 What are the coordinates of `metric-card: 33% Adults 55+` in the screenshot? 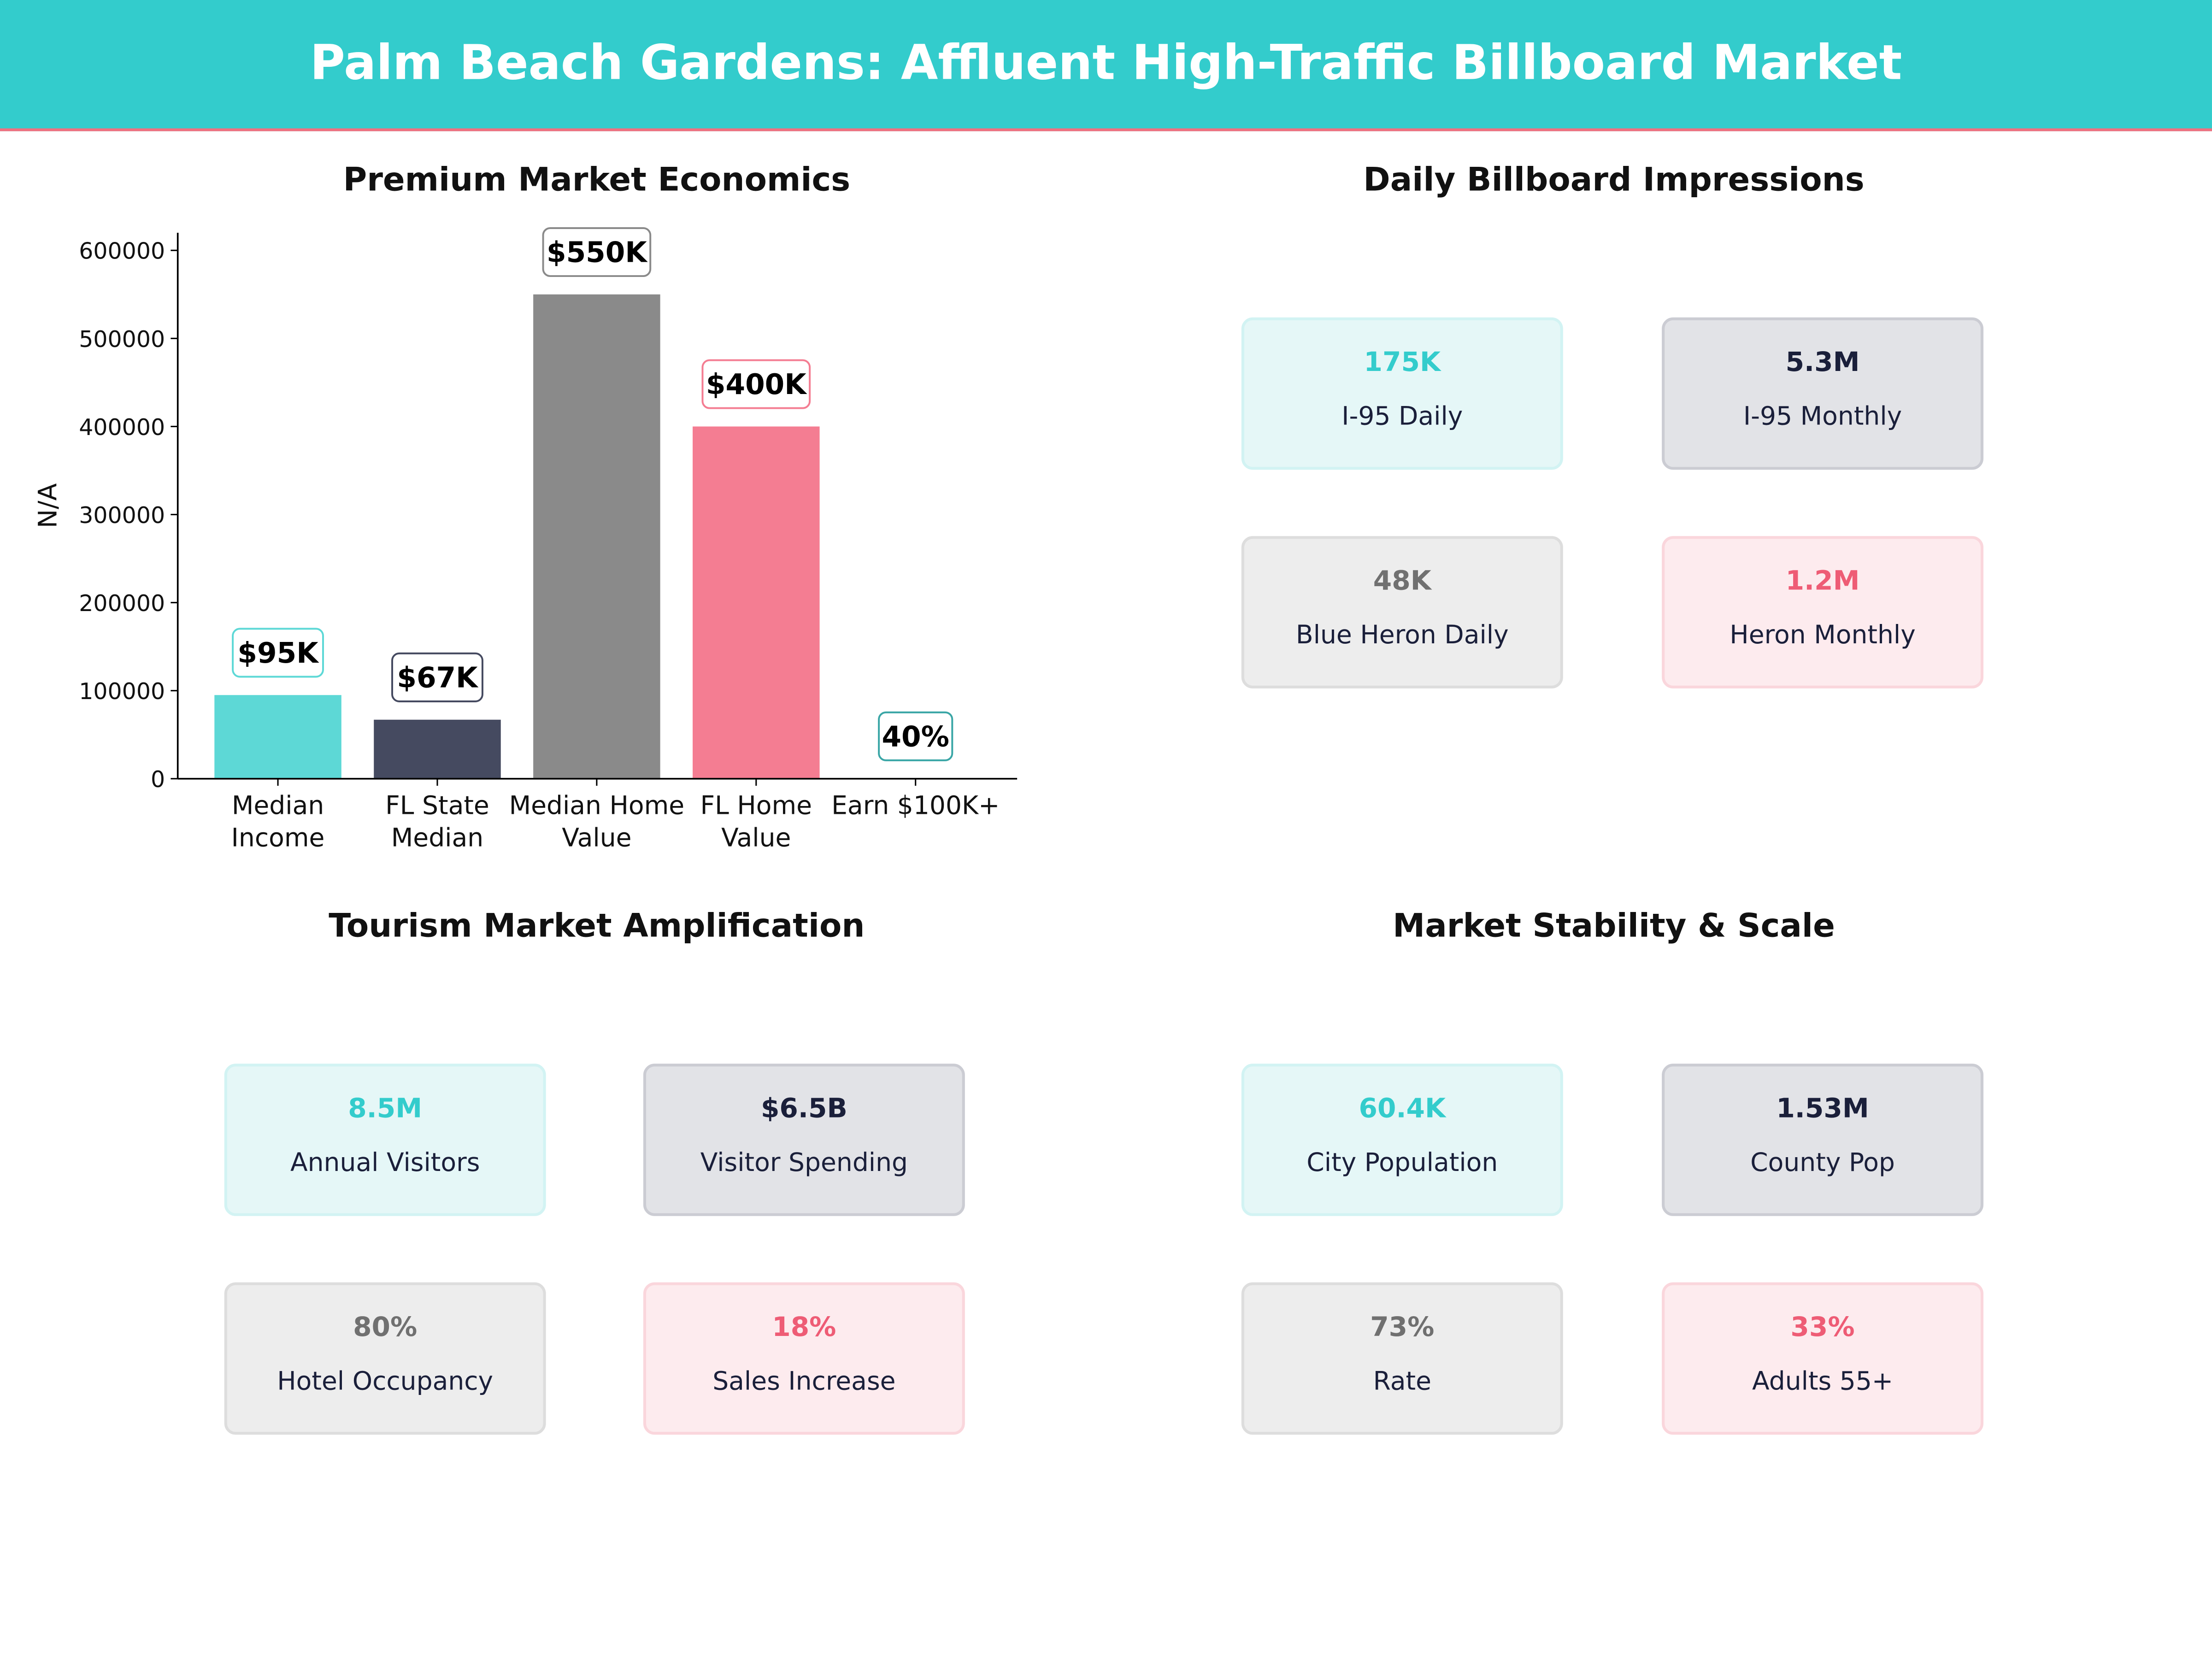 It's located at (1823, 1358).